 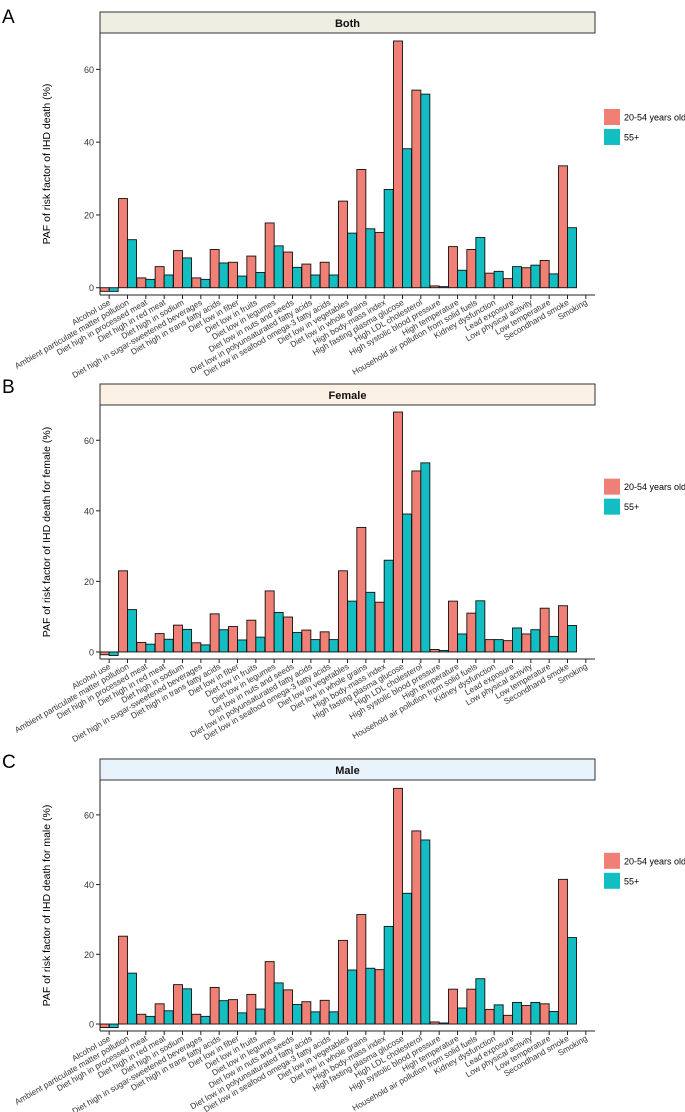 I want to click on panel-letter: B, so click(x=8, y=387).